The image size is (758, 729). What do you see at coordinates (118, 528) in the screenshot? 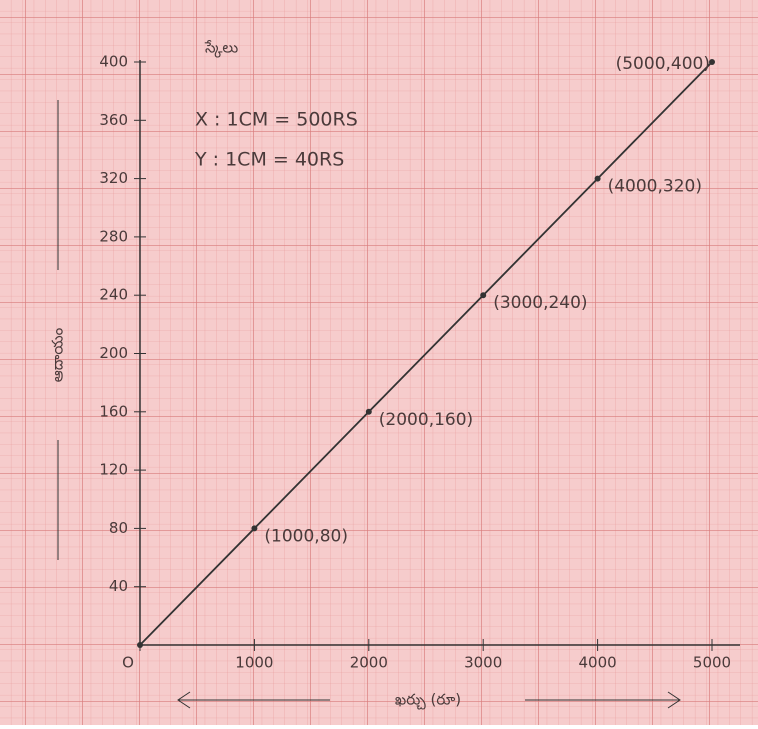
I see `y-tick-label: 80` at bounding box center [118, 528].